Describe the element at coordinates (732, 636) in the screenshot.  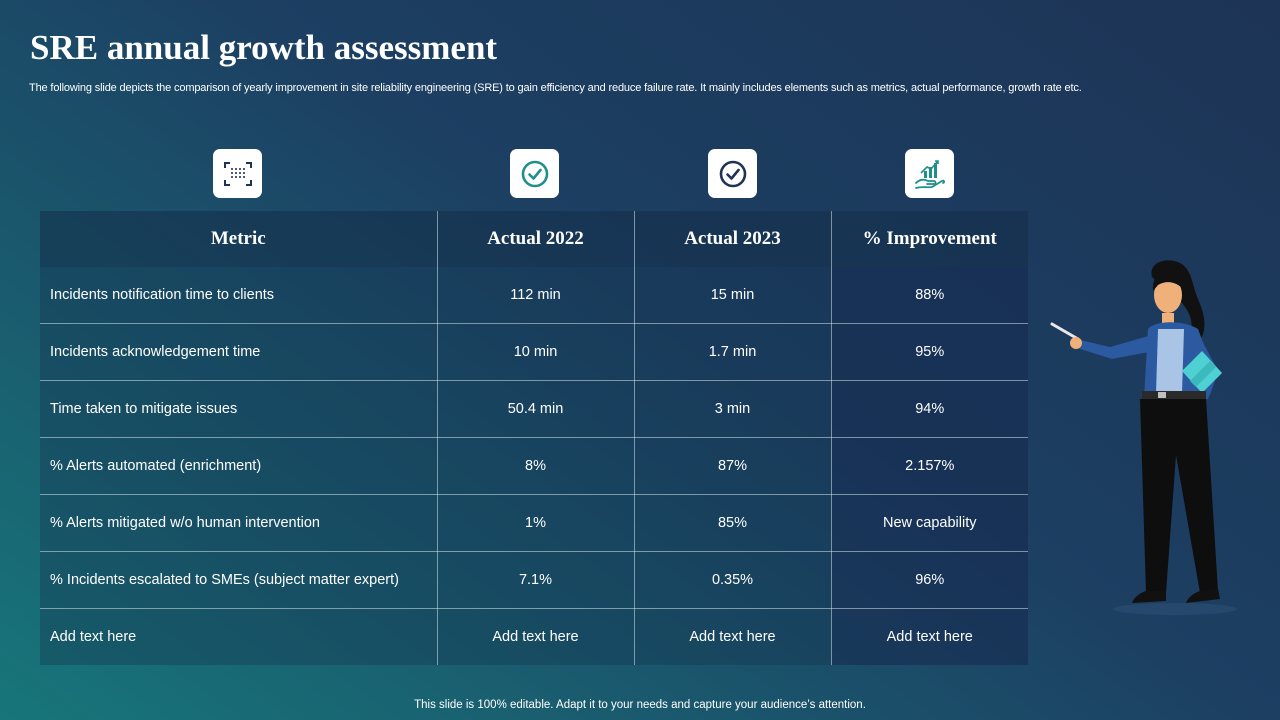
I see `actual-2023-cell: Add text here` at that location.